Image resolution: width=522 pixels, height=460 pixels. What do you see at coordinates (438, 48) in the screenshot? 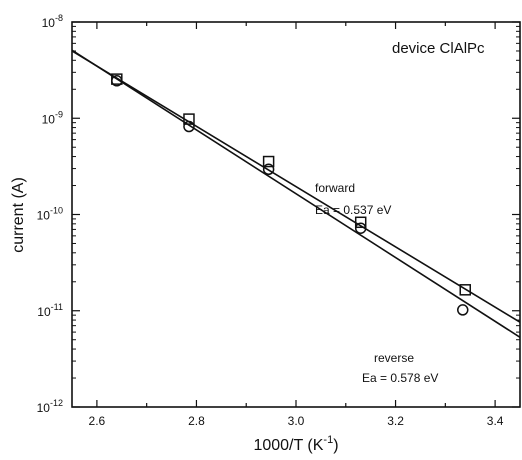
I see `device-label: device ClAlPc` at bounding box center [438, 48].